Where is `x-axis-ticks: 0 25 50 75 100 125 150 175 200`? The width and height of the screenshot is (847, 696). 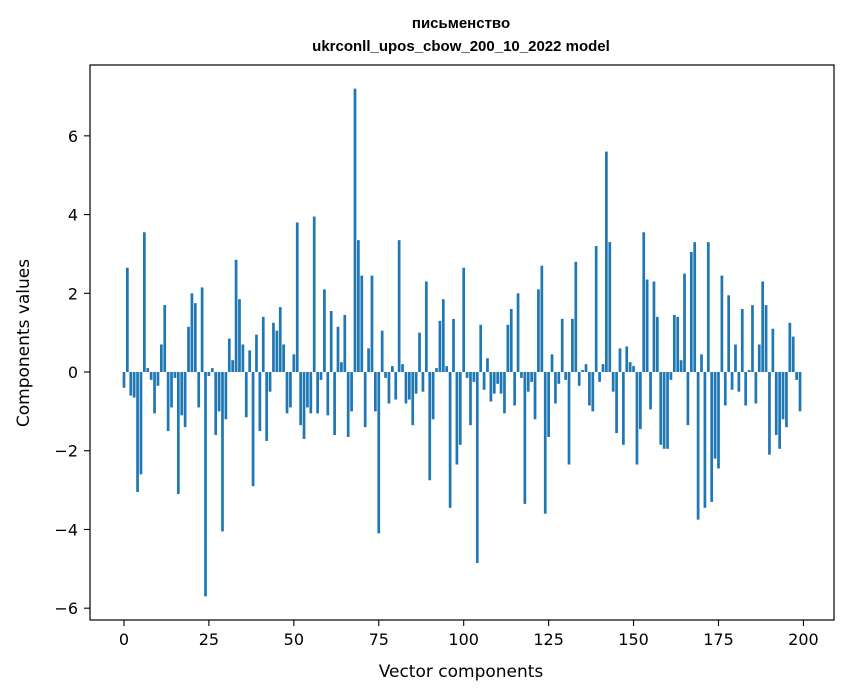 x-axis-ticks: 0 25 50 75 100 125 150 175 200 is located at coordinates (469, 634).